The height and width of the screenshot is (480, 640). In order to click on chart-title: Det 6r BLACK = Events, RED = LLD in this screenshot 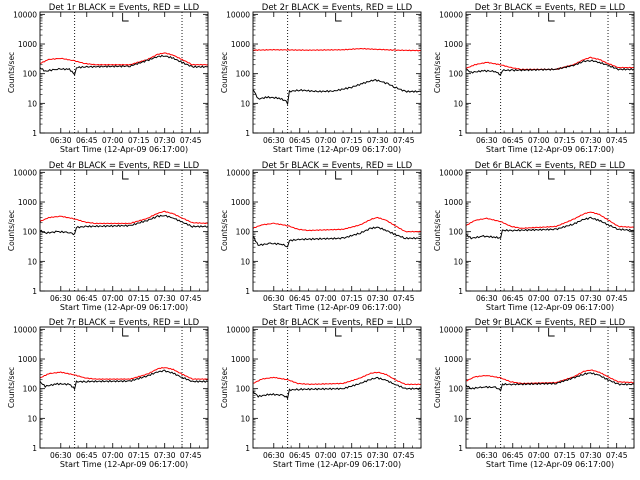, I will do `click(550, 166)`.